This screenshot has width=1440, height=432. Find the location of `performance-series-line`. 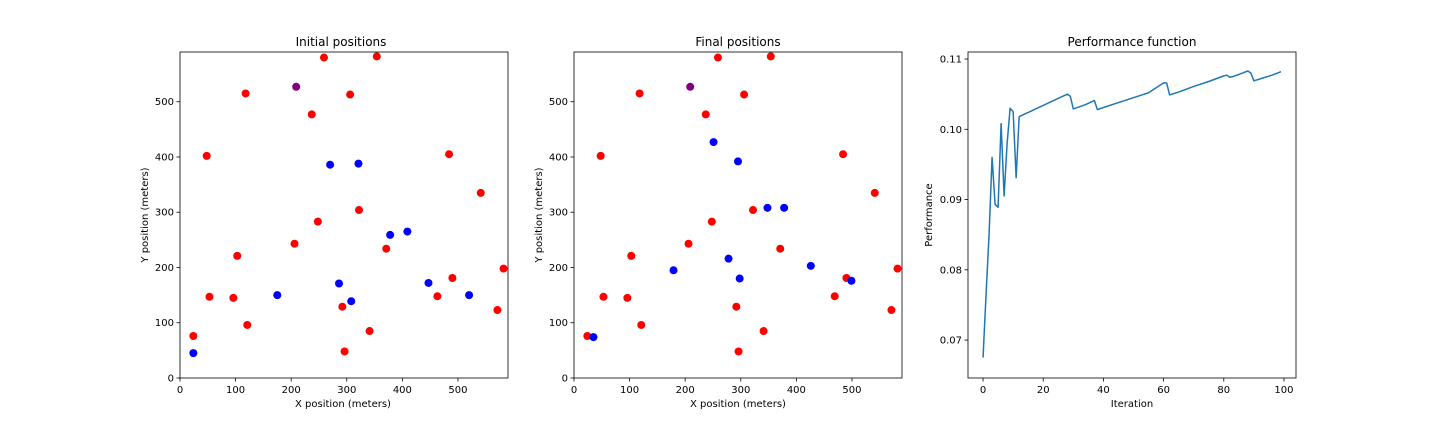

performance-series-line is located at coordinates (1132, 214).